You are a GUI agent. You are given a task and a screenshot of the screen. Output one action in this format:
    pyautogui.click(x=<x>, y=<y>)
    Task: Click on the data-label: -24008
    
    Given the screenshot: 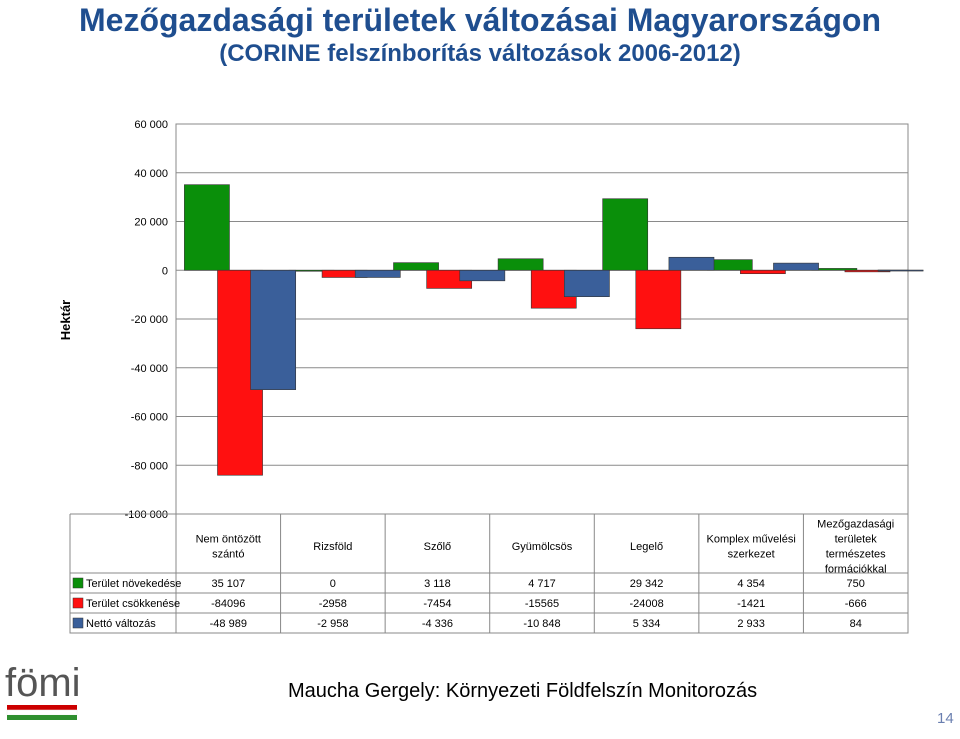 What is the action you would take?
    pyautogui.click(x=646, y=604)
    